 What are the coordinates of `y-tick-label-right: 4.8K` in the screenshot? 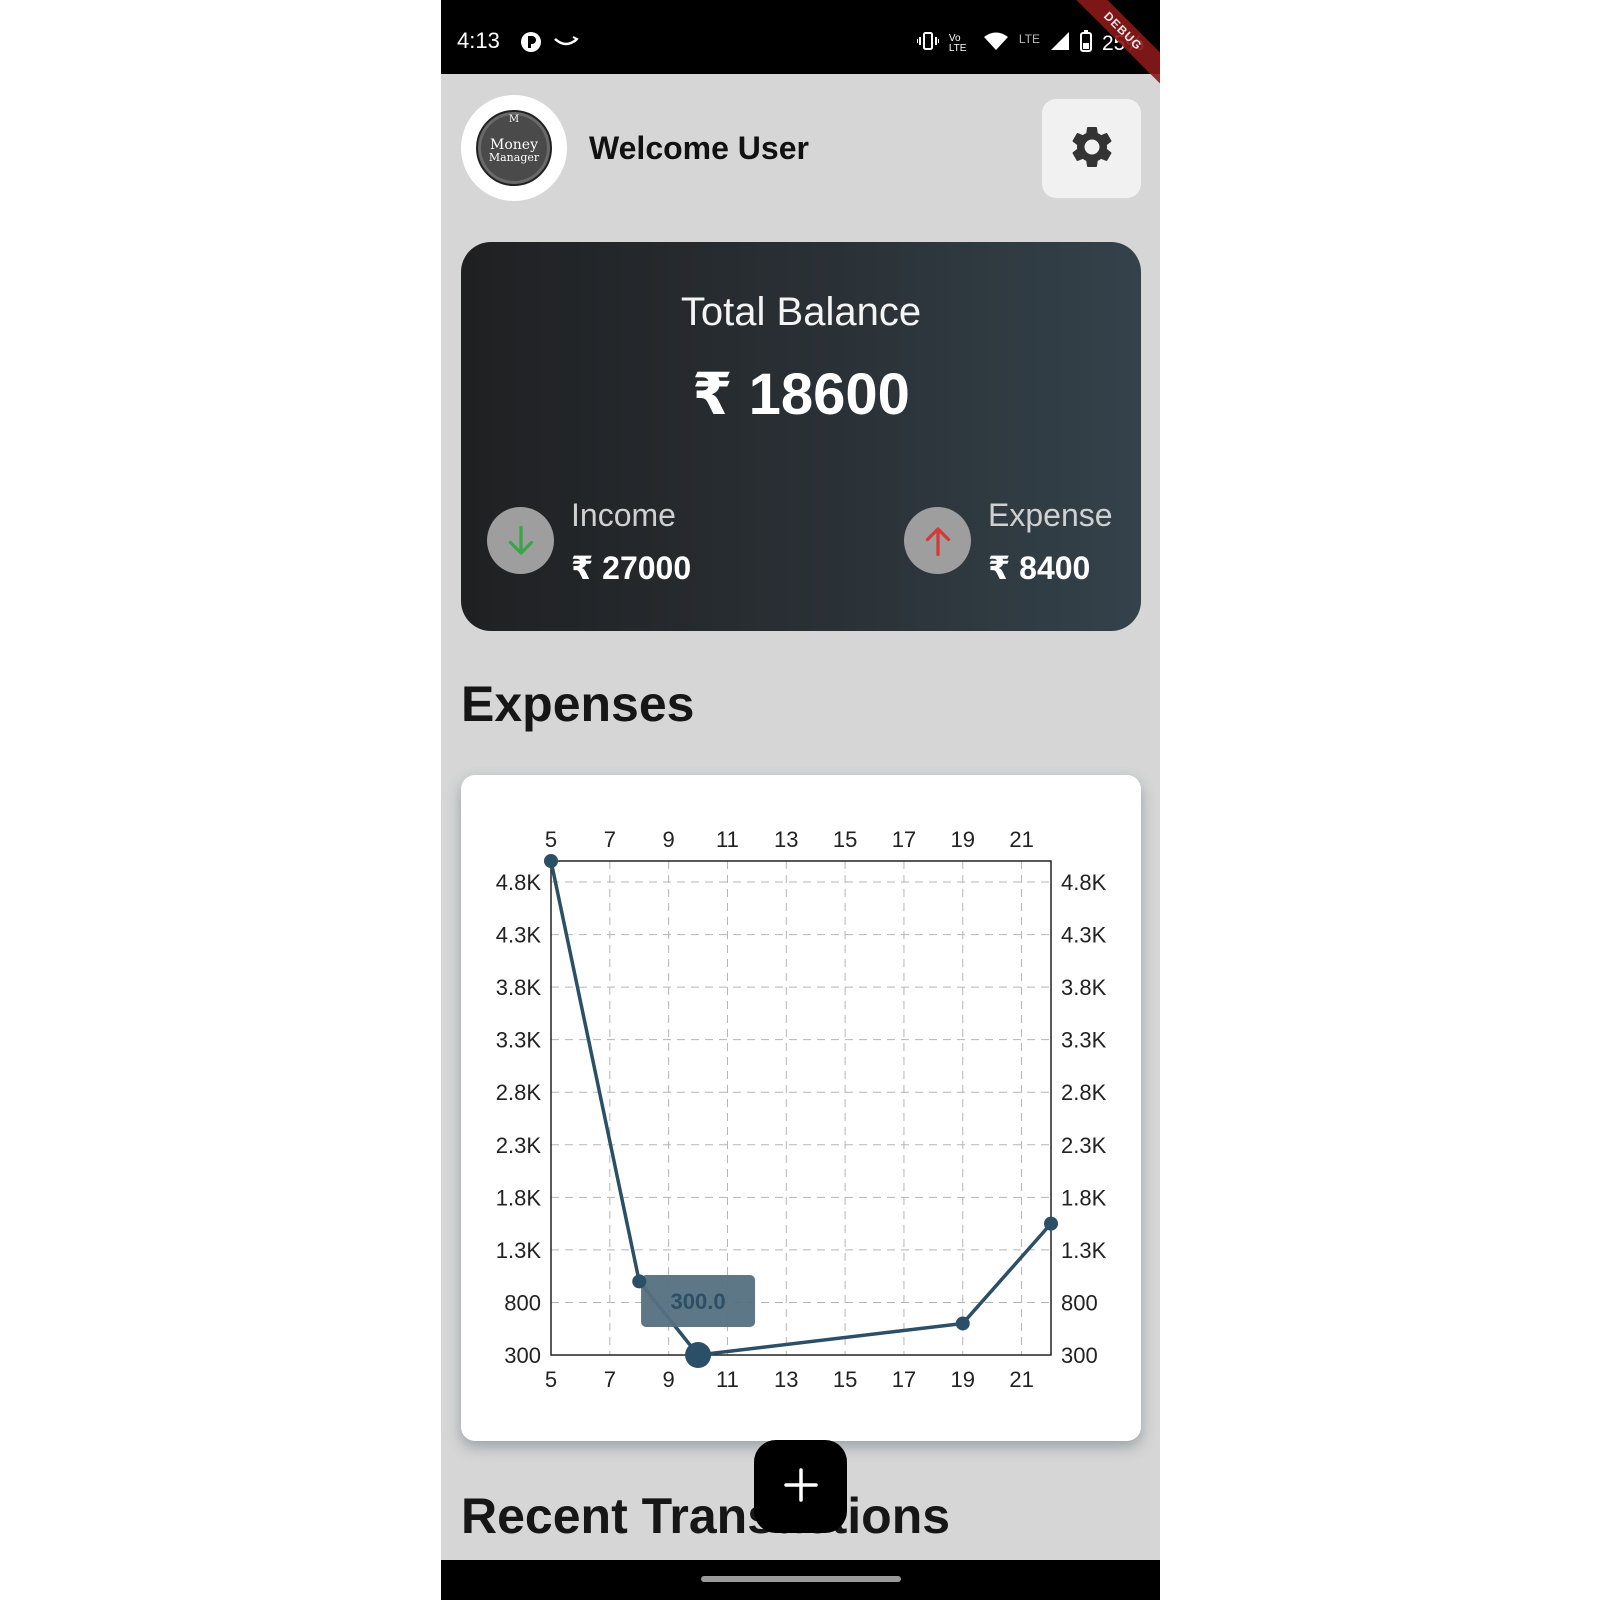 It's located at (1084, 882).